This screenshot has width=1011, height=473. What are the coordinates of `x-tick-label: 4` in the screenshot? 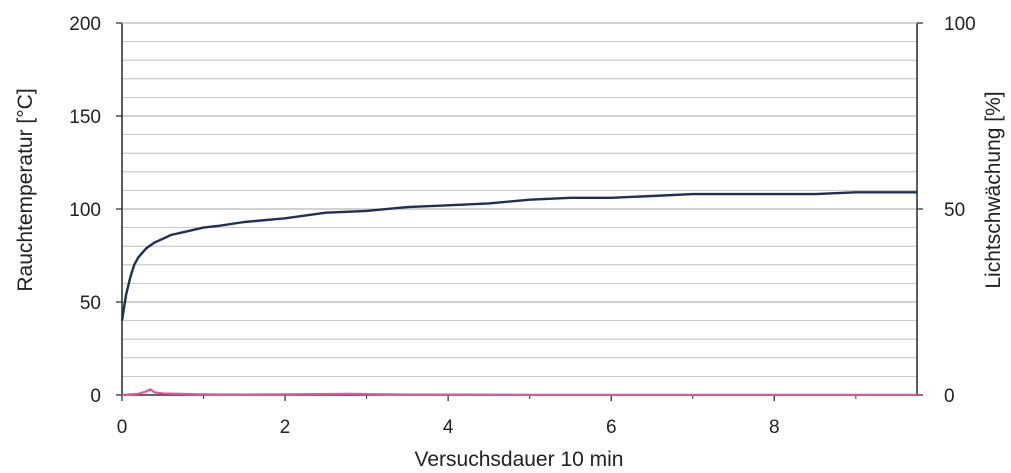 It's located at (448, 427).